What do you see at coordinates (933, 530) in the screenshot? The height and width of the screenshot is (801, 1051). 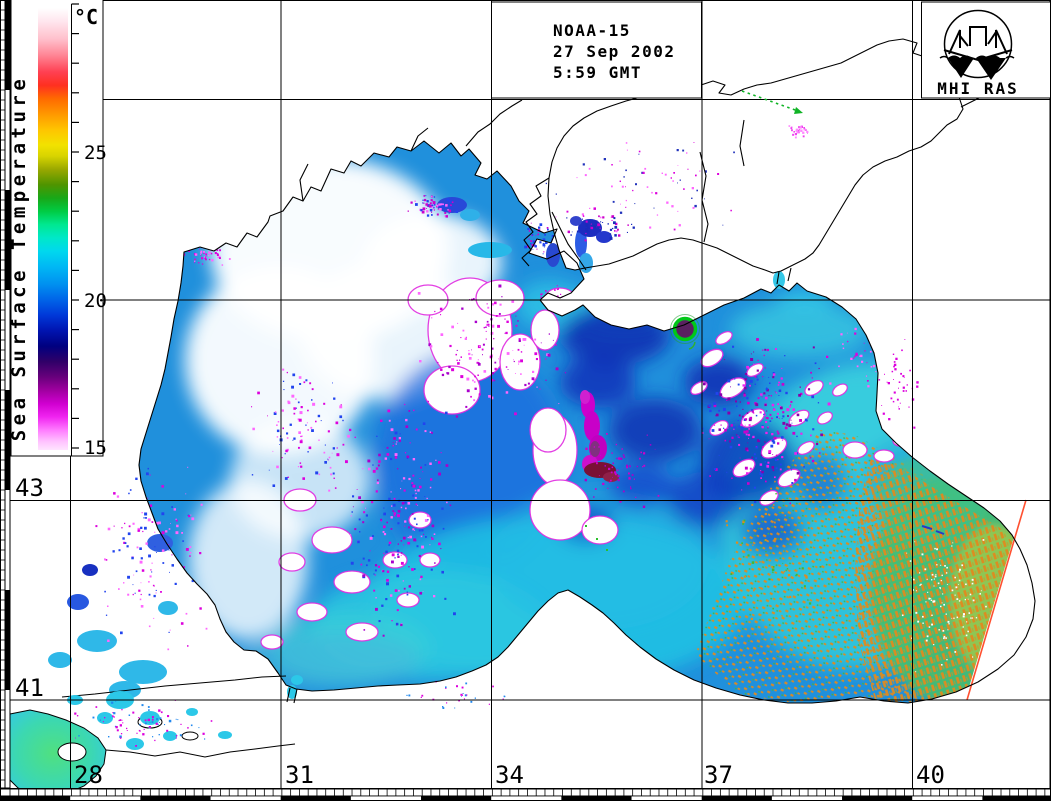 I see `hatch-blue-marks` at bounding box center [933, 530].